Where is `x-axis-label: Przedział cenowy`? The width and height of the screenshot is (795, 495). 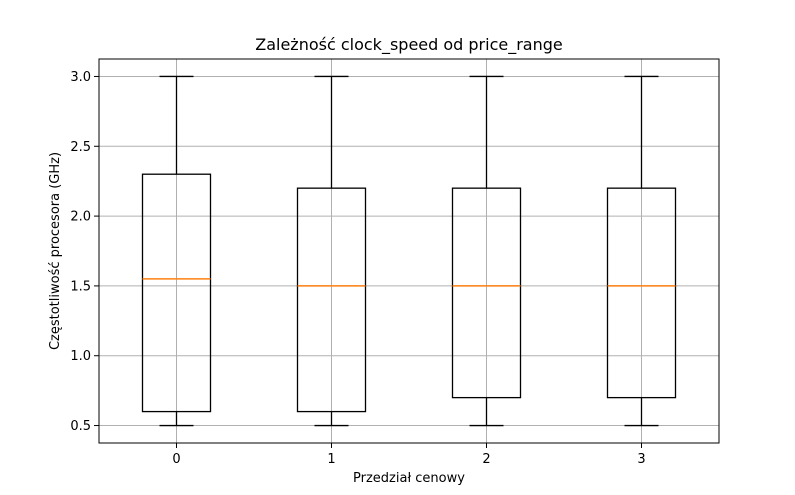
x-axis-label: Przedział cenowy is located at coordinates (409, 478).